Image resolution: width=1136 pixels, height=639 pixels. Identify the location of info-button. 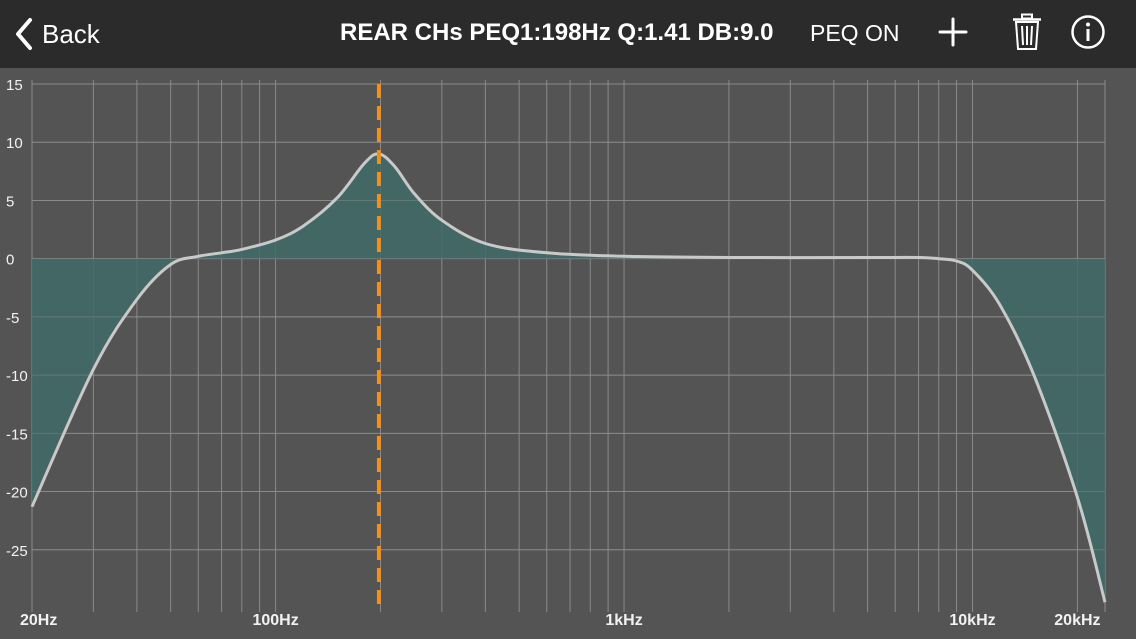
(1088, 34).